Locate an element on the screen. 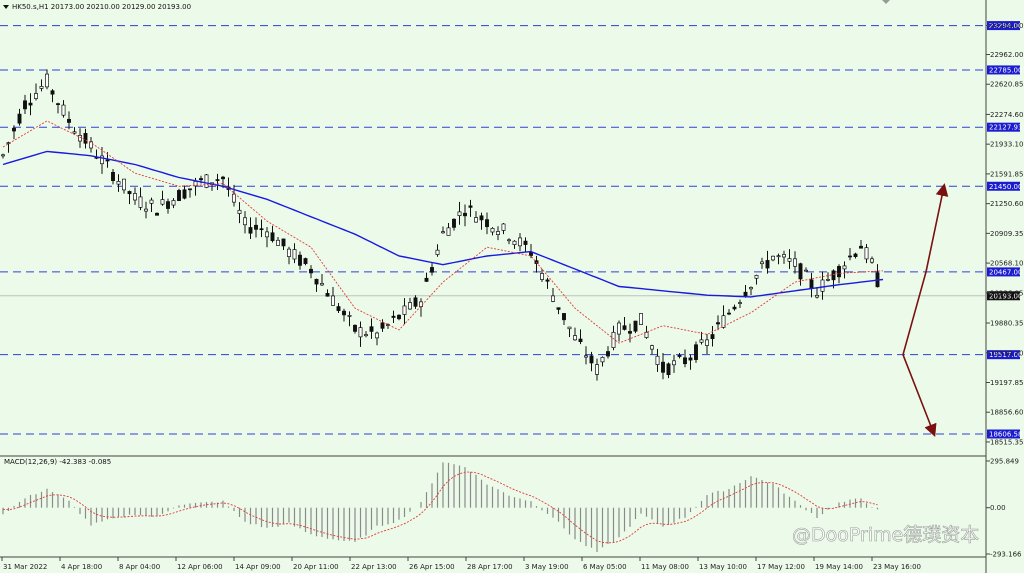 The width and height of the screenshot is (1024, 573). x-tick-label: 14 Apr 09:00 is located at coordinates (258, 567).